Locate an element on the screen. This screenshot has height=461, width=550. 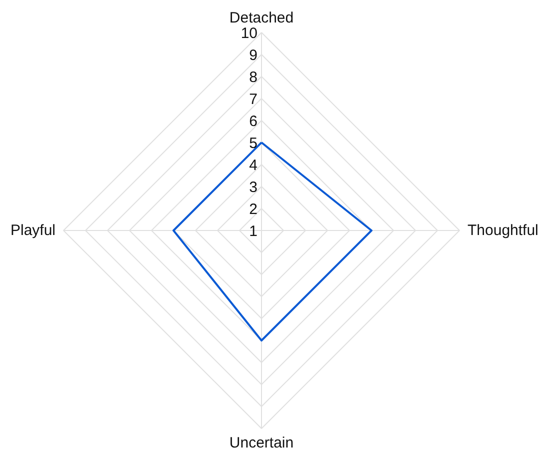
y-tick-label: 1 is located at coordinates (253, 231).